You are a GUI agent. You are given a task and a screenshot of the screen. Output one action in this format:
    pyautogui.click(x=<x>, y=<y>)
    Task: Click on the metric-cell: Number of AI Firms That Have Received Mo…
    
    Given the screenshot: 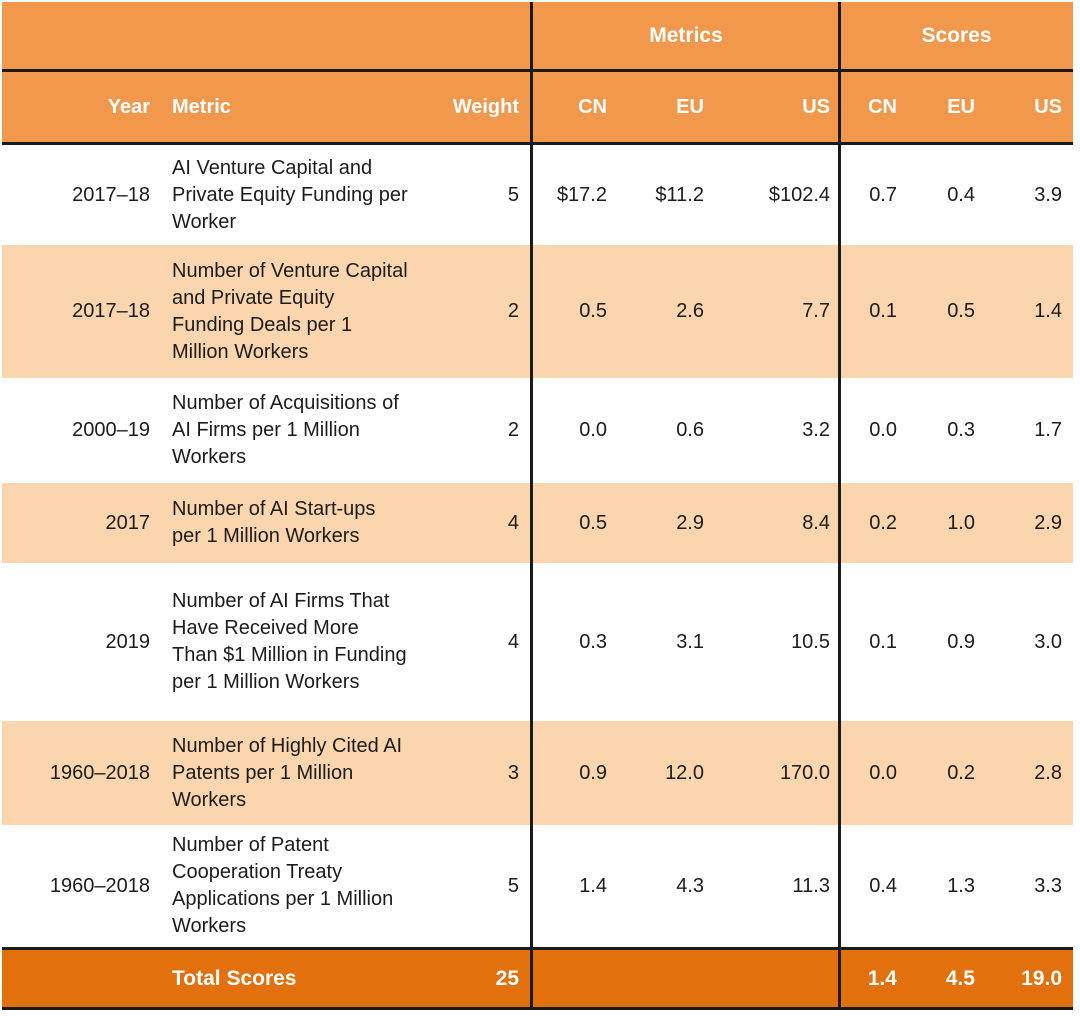 What is the action you would take?
    pyautogui.click(x=311, y=642)
    